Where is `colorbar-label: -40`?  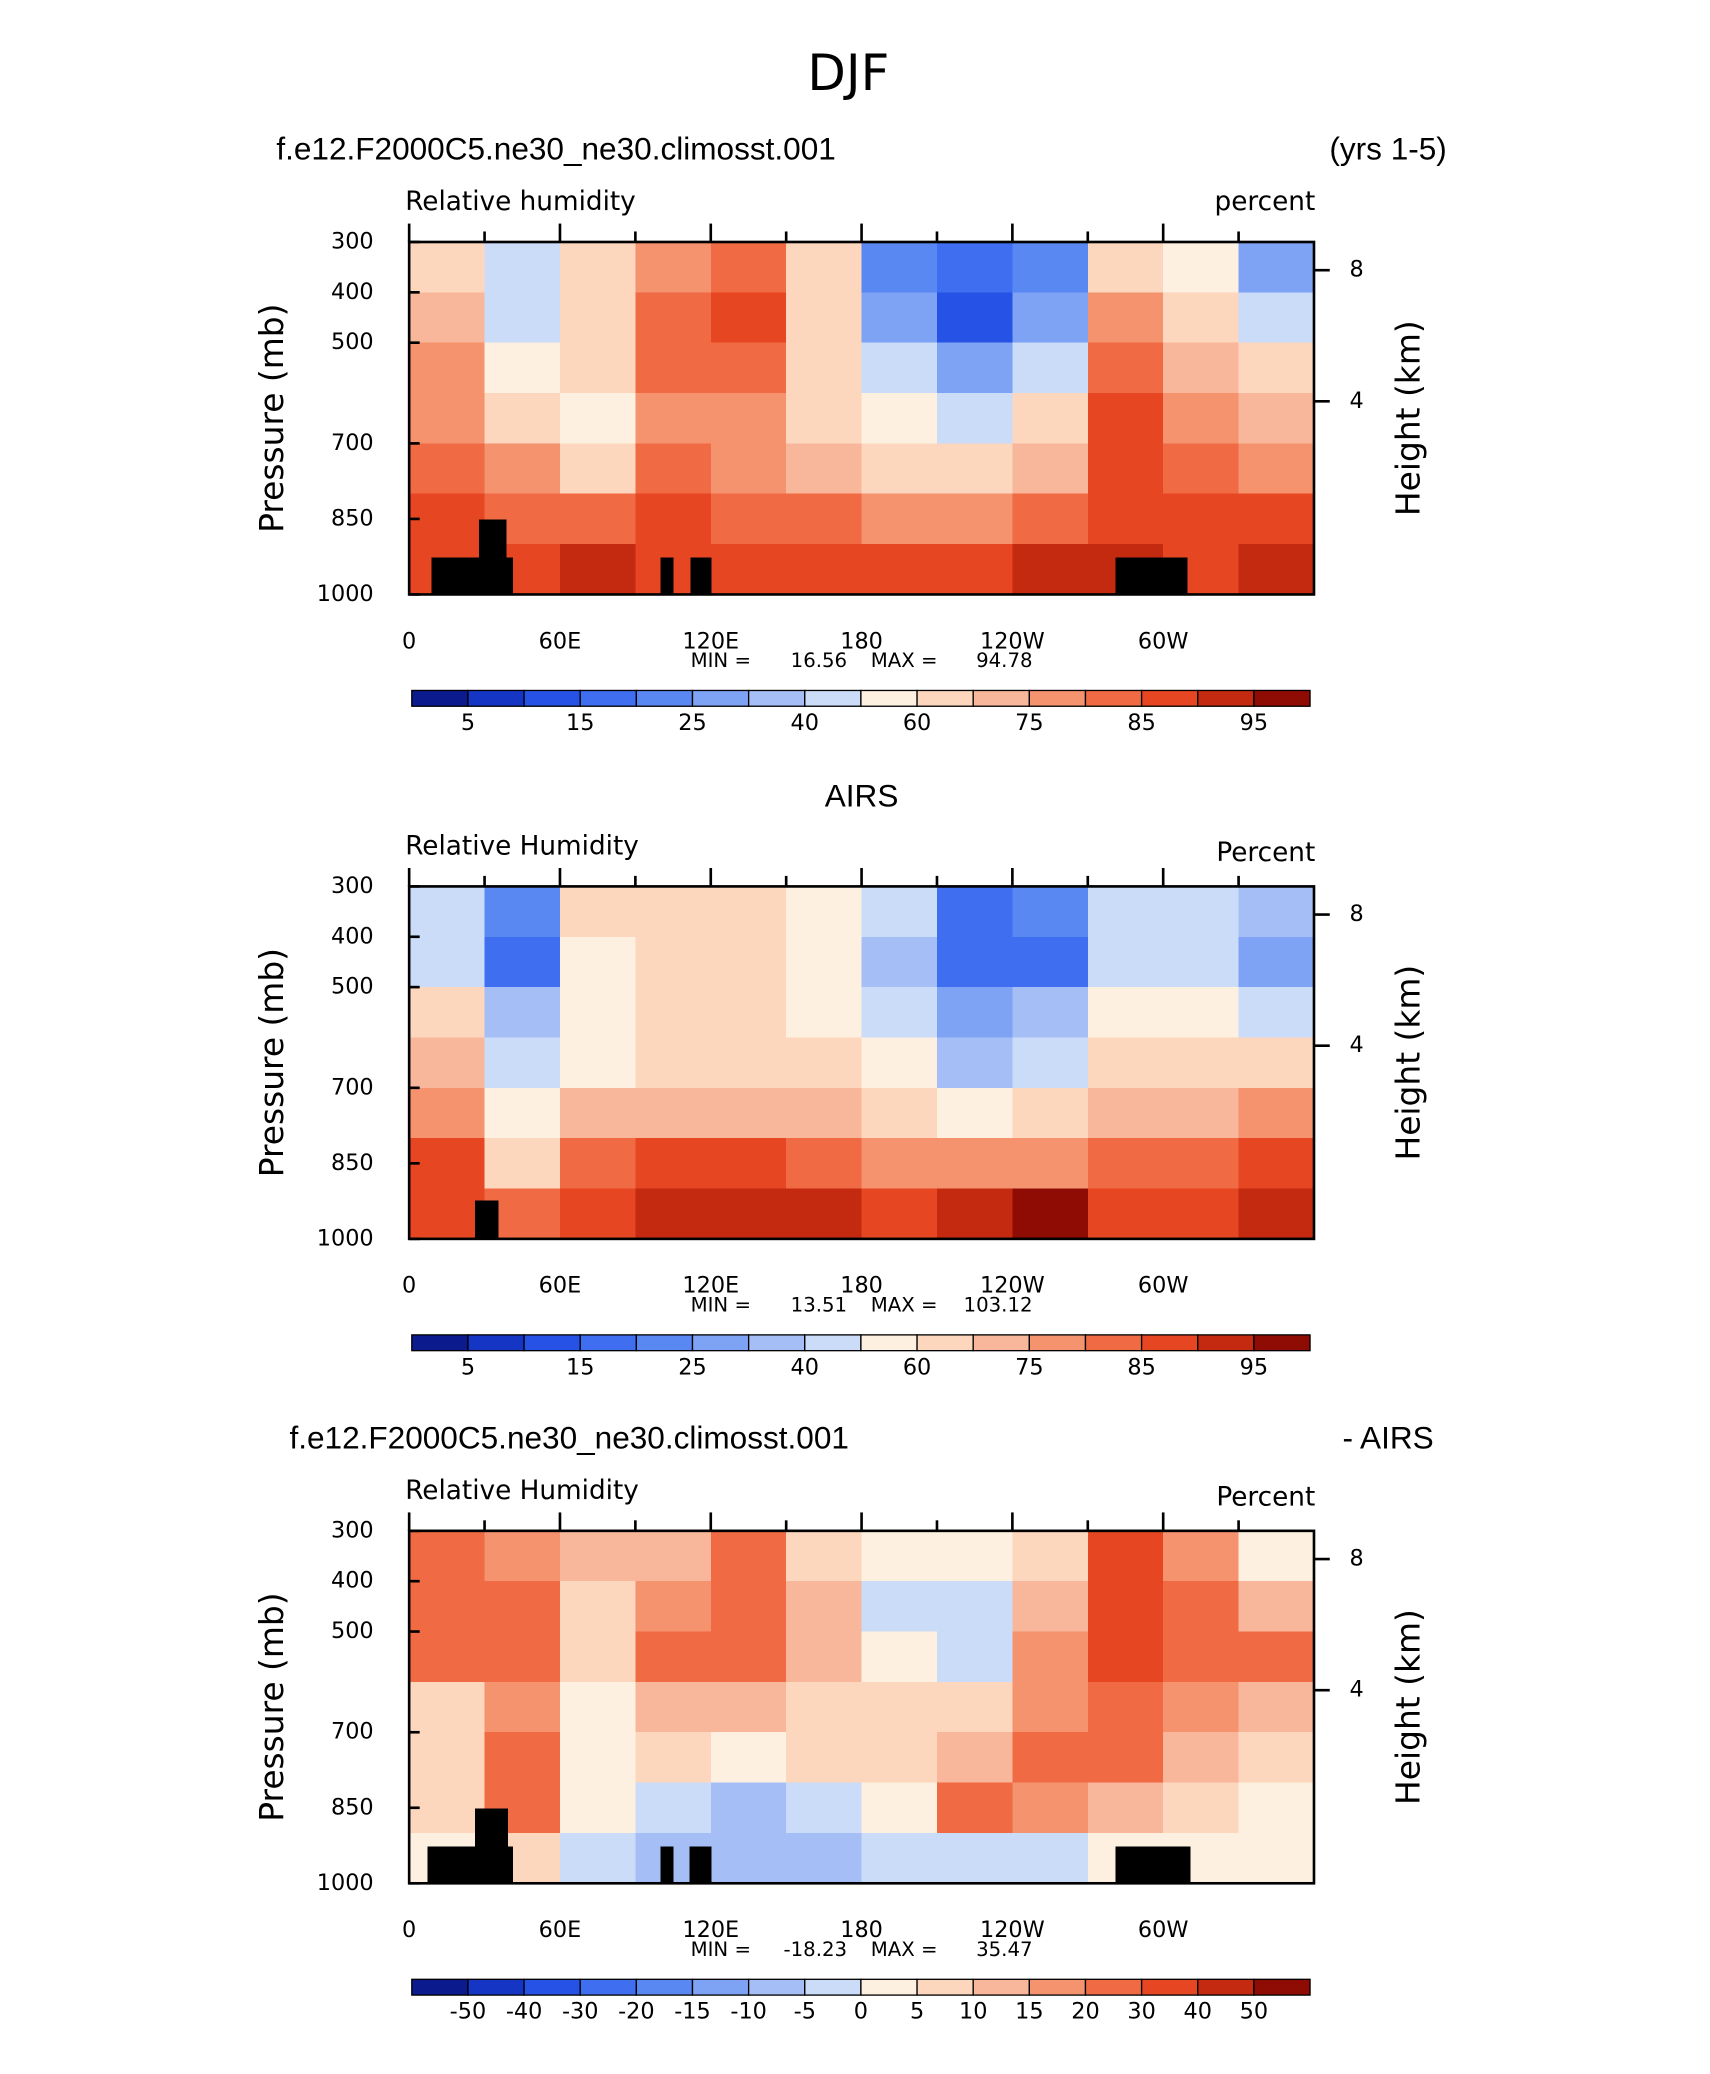
colorbar-label: -40 is located at coordinates (524, 2012).